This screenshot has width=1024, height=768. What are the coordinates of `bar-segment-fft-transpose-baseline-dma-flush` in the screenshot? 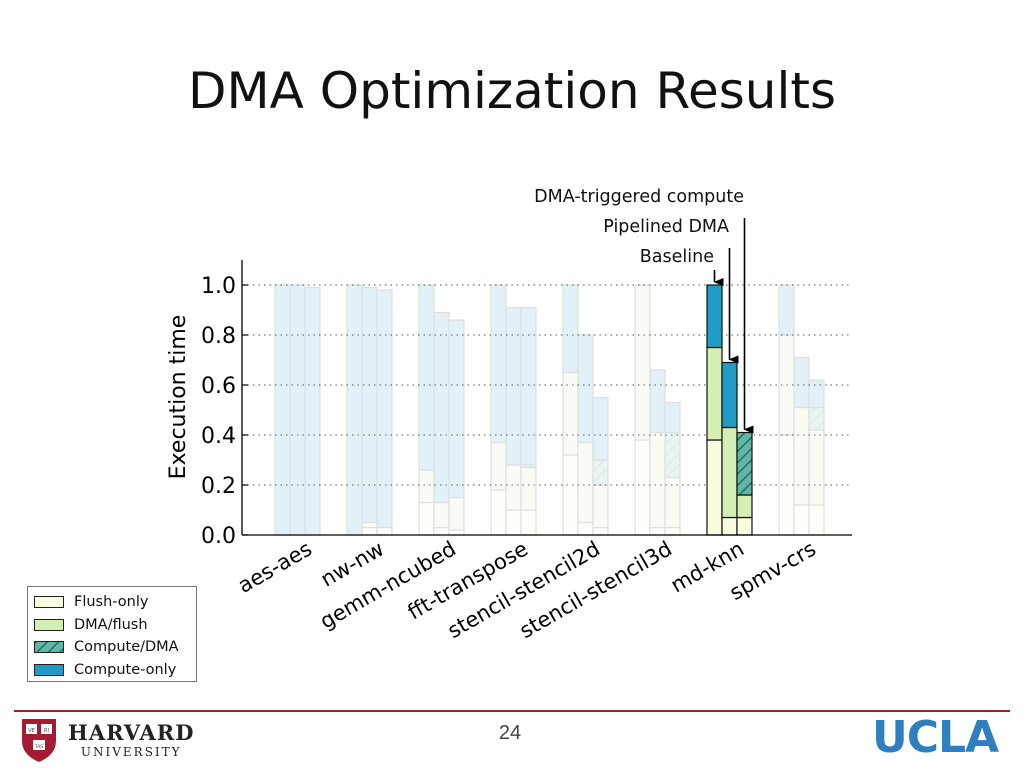 It's located at (498, 466).